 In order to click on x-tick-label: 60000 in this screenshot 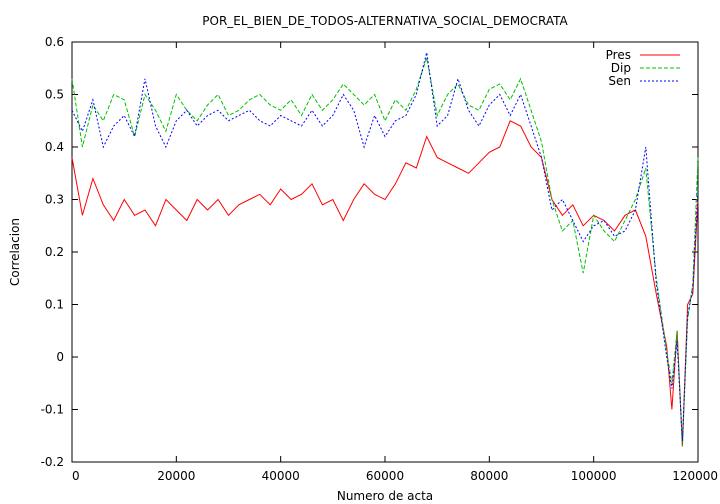, I will do `click(385, 476)`.